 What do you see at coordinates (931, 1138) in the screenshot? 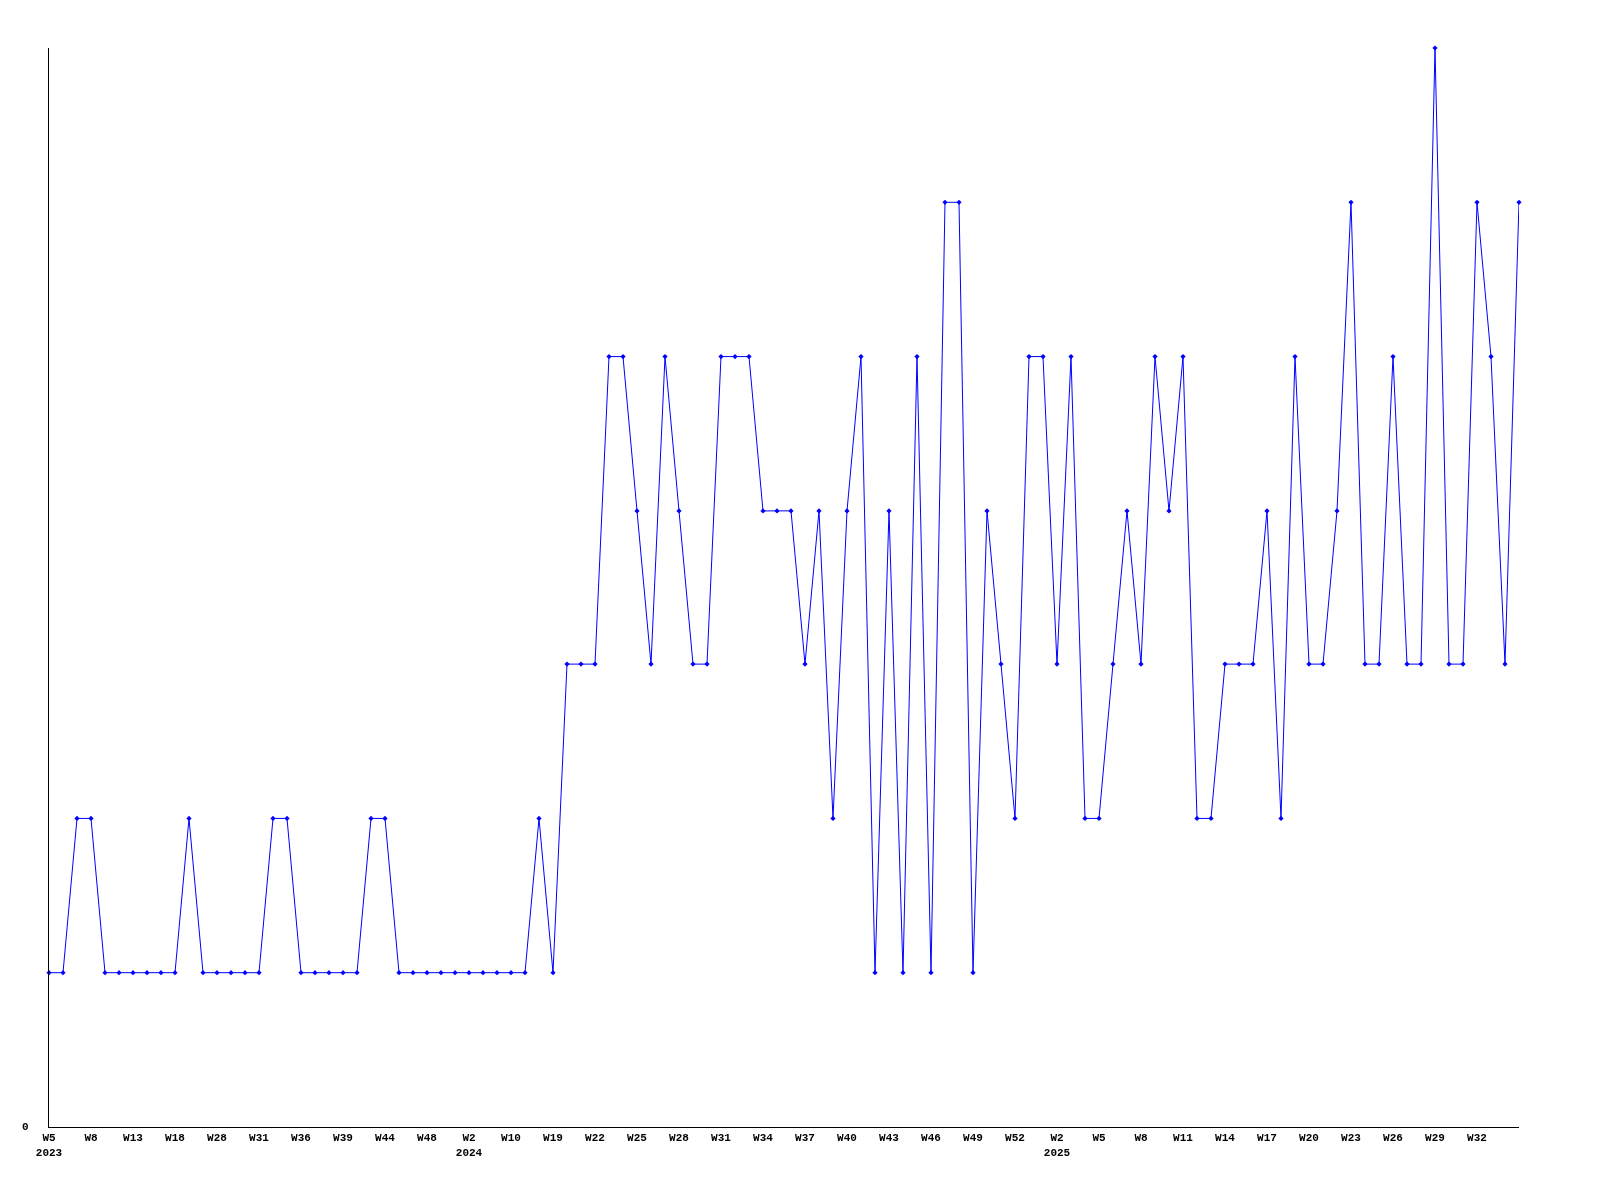
I see `x-tick-label: W46` at bounding box center [931, 1138].